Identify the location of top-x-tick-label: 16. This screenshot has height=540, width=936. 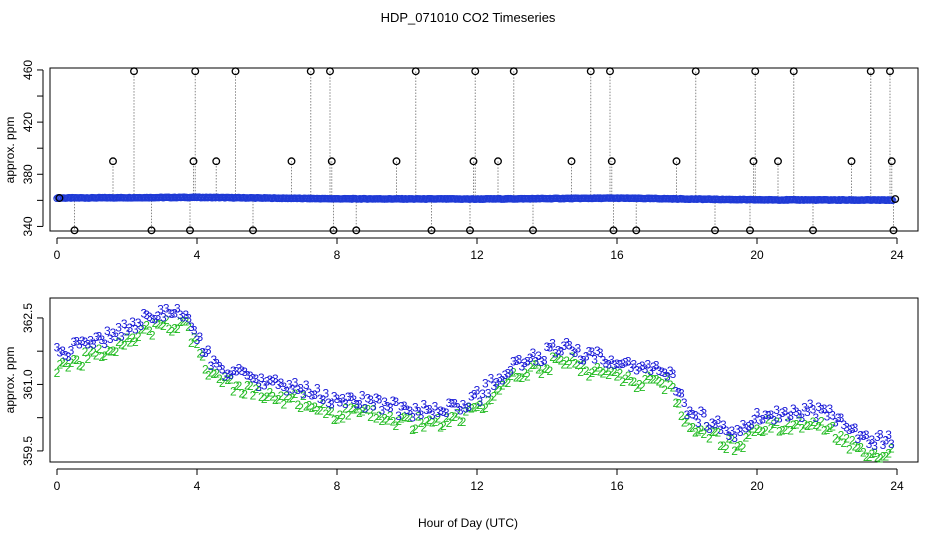
(617, 255).